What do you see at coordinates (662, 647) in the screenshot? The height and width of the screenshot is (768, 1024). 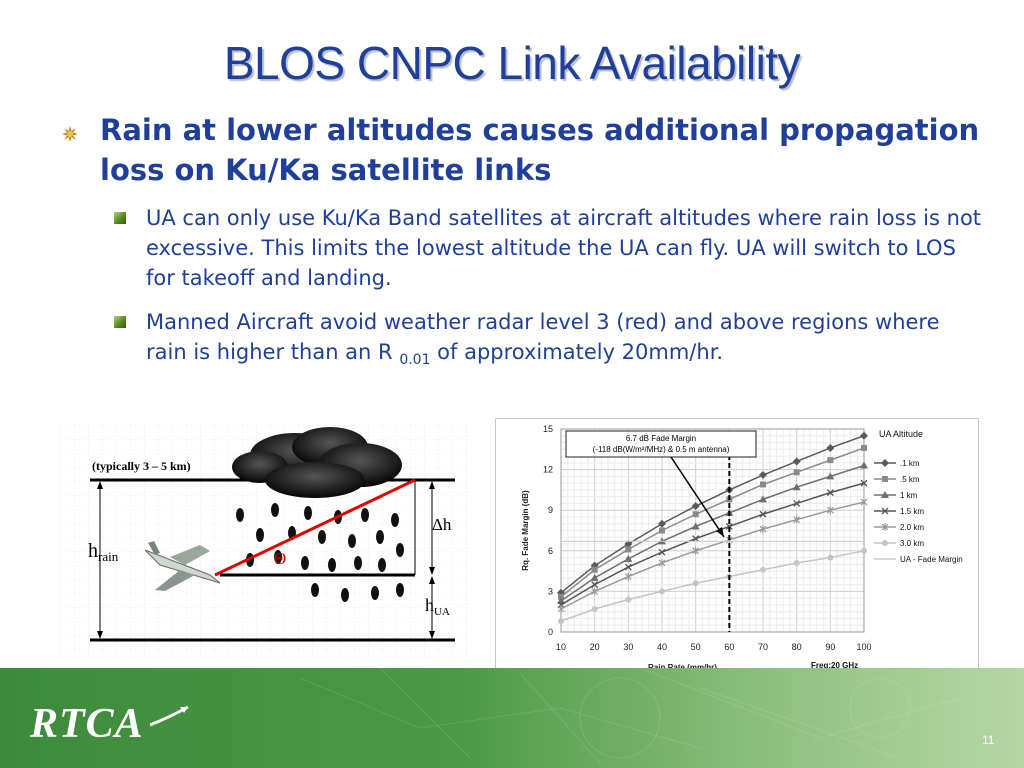 I see `x-tick-label: 40` at bounding box center [662, 647].